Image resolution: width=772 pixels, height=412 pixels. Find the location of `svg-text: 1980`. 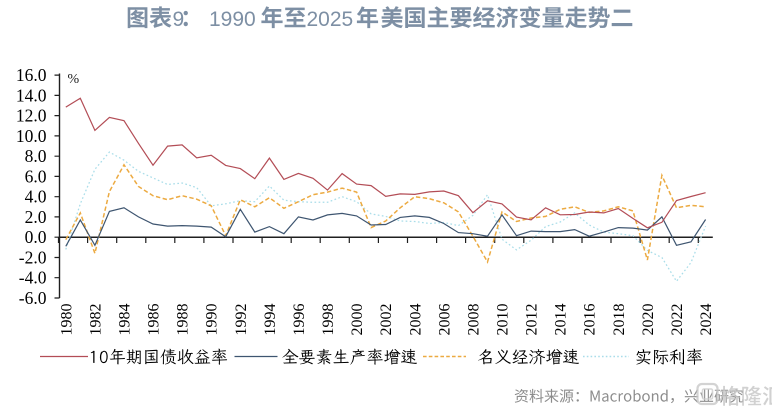

svg-text: 1980 is located at coordinates (66, 320).